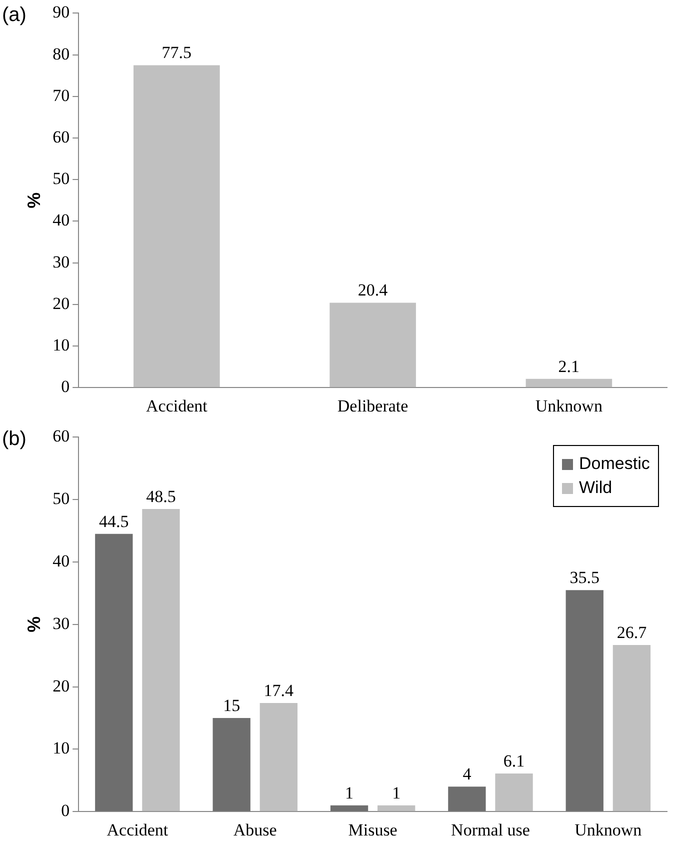 This screenshot has height=849, width=677. I want to click on data-label: 2.1, so click(569, 366).